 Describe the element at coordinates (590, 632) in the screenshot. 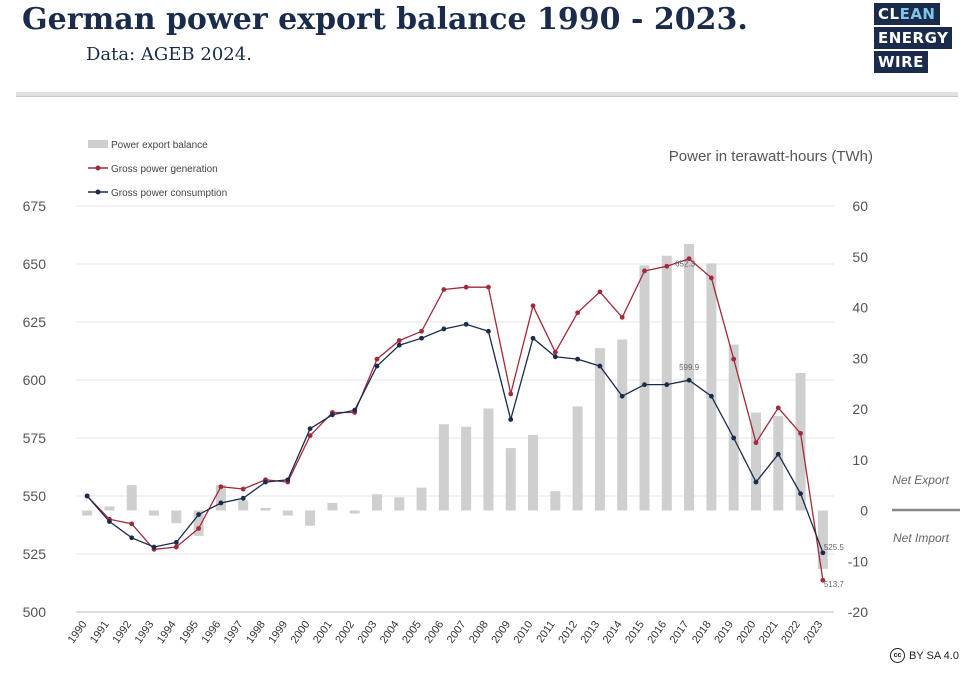

I see `x-axis-tick-label: 2013` at that location.